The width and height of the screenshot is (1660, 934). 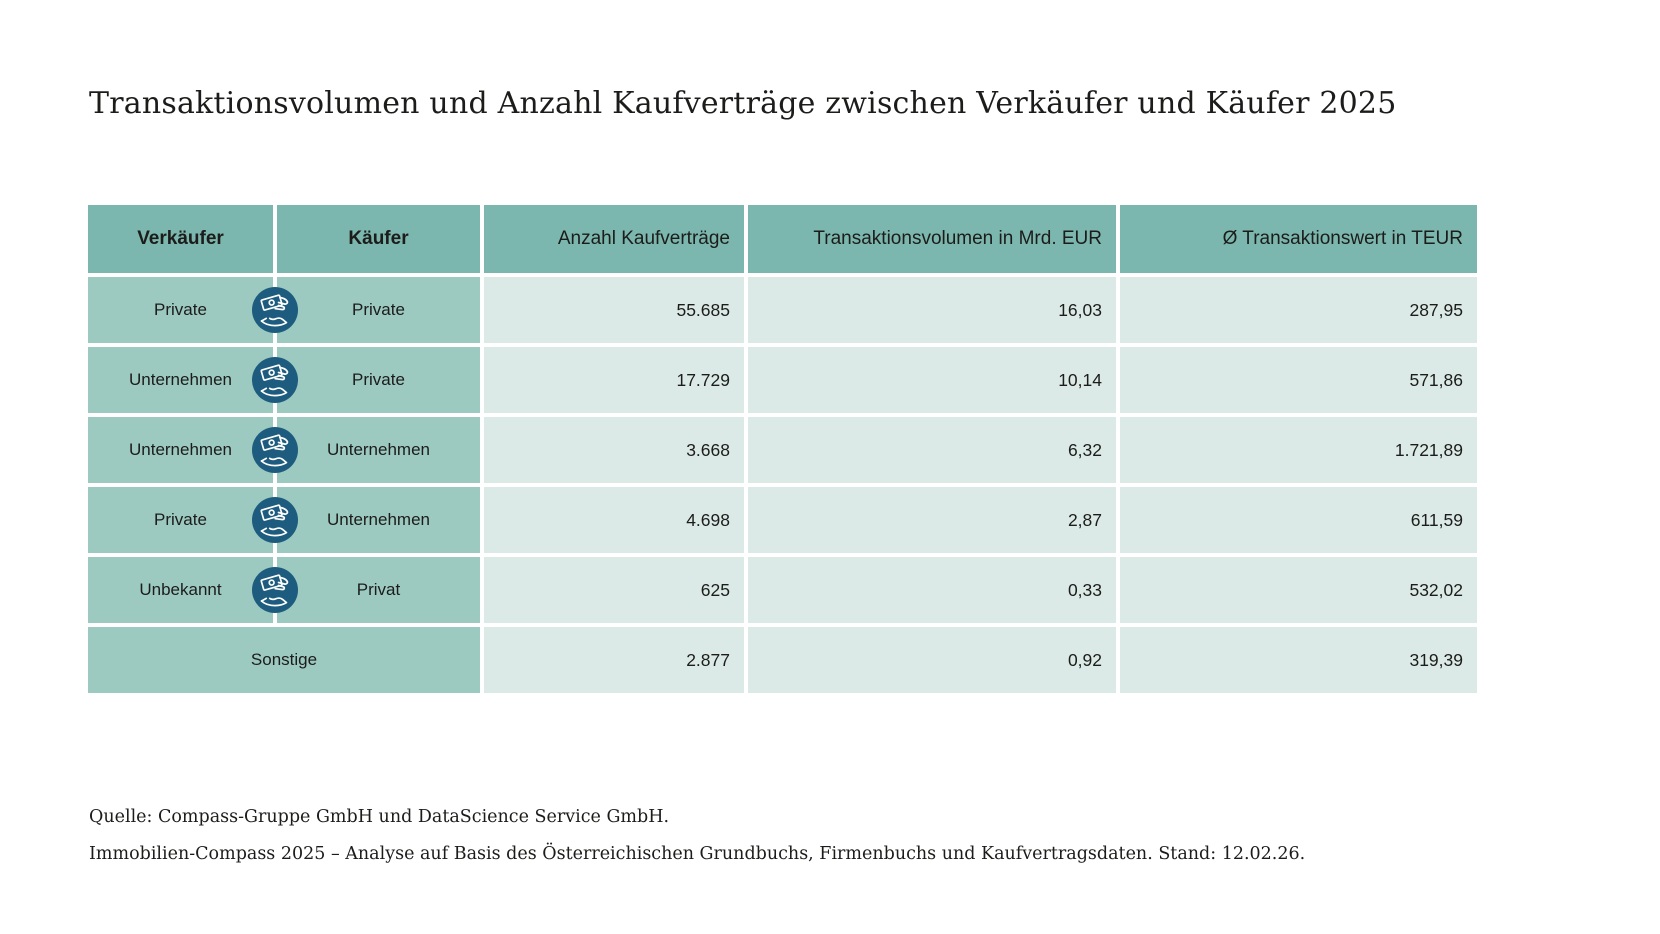 What do you see at coordinates (1298, 380) in the screenshot?
I see `avg-value-cell: 571,86` at bounding box center [1298, 380].